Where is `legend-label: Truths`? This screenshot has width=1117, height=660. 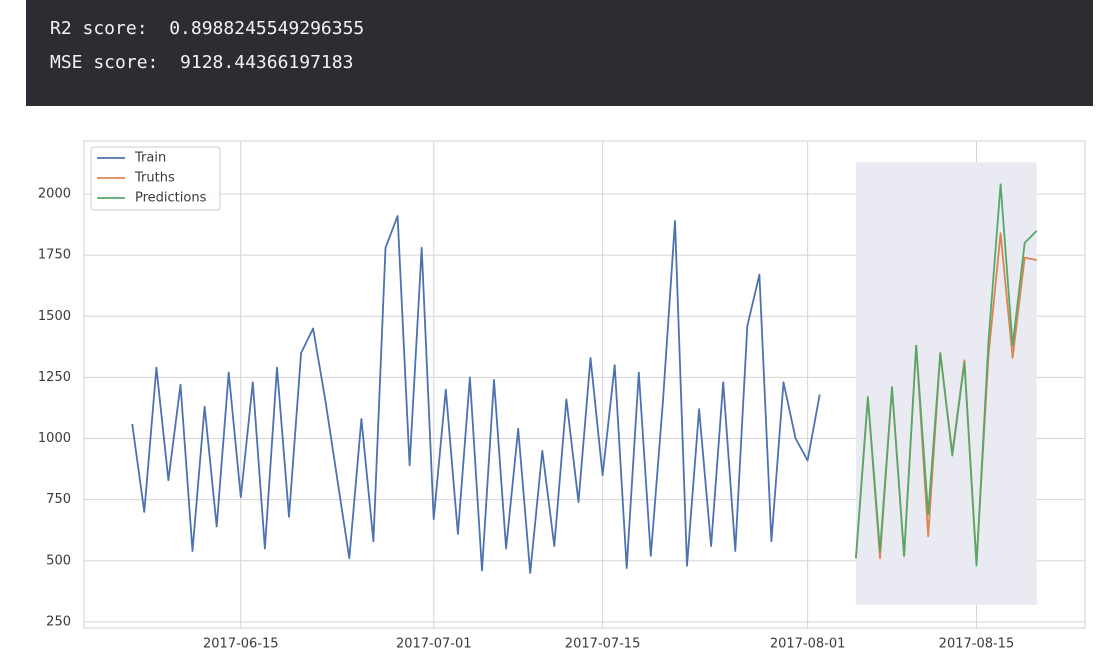 legend-label: Truths is located at coordinates (154, 178).